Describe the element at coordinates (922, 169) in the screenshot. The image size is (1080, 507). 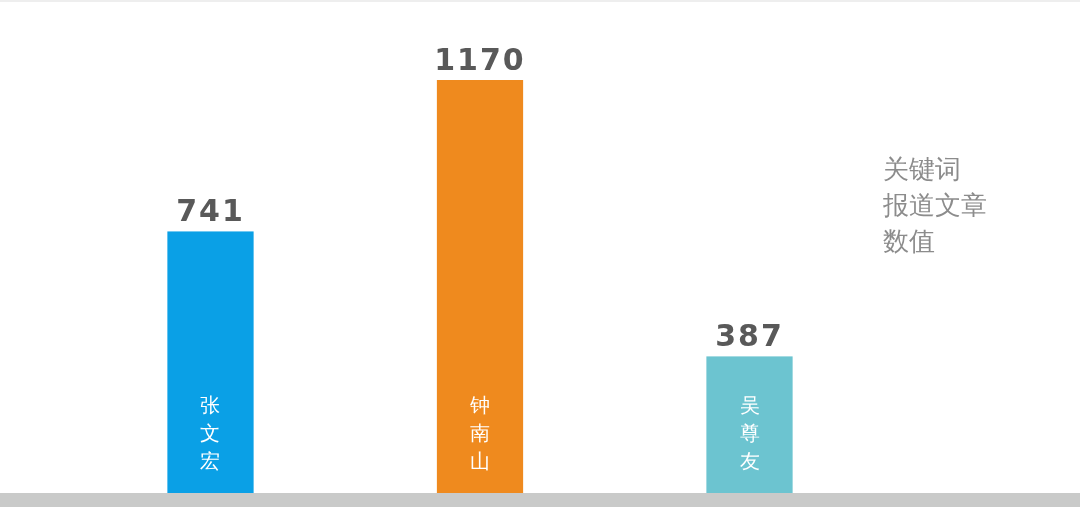
I see `annotation: 关键词` at that location.